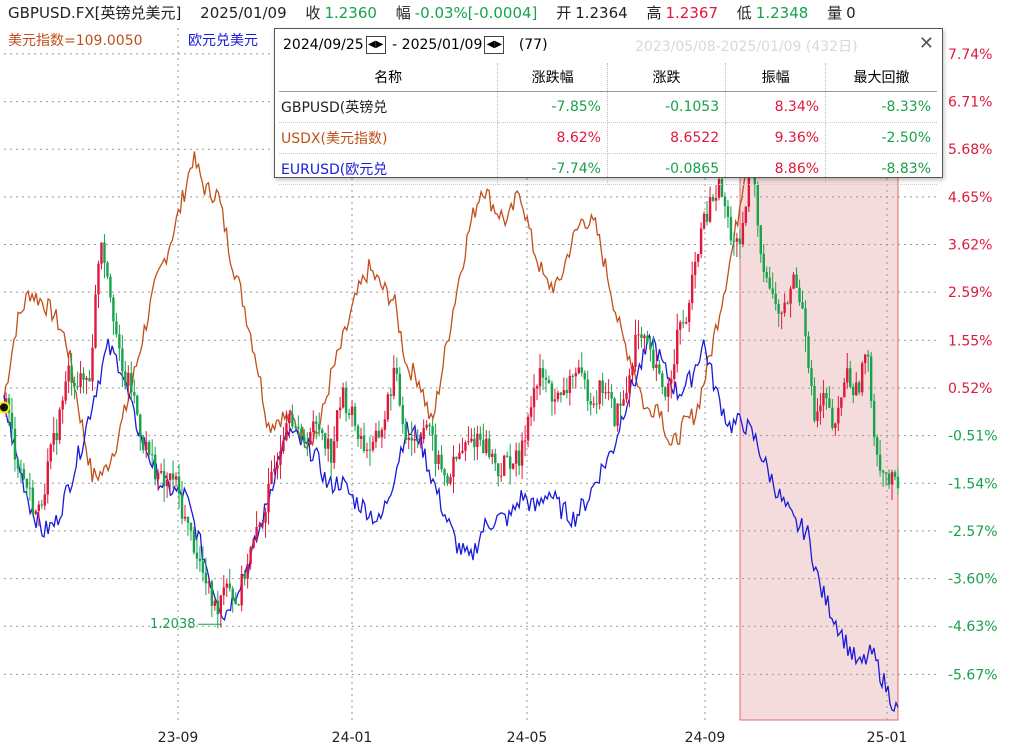  What do you see at coordinates (887, 738) in the screenshot?
I see `x-tick-label: 25-01` at bounding box center [887, 738].